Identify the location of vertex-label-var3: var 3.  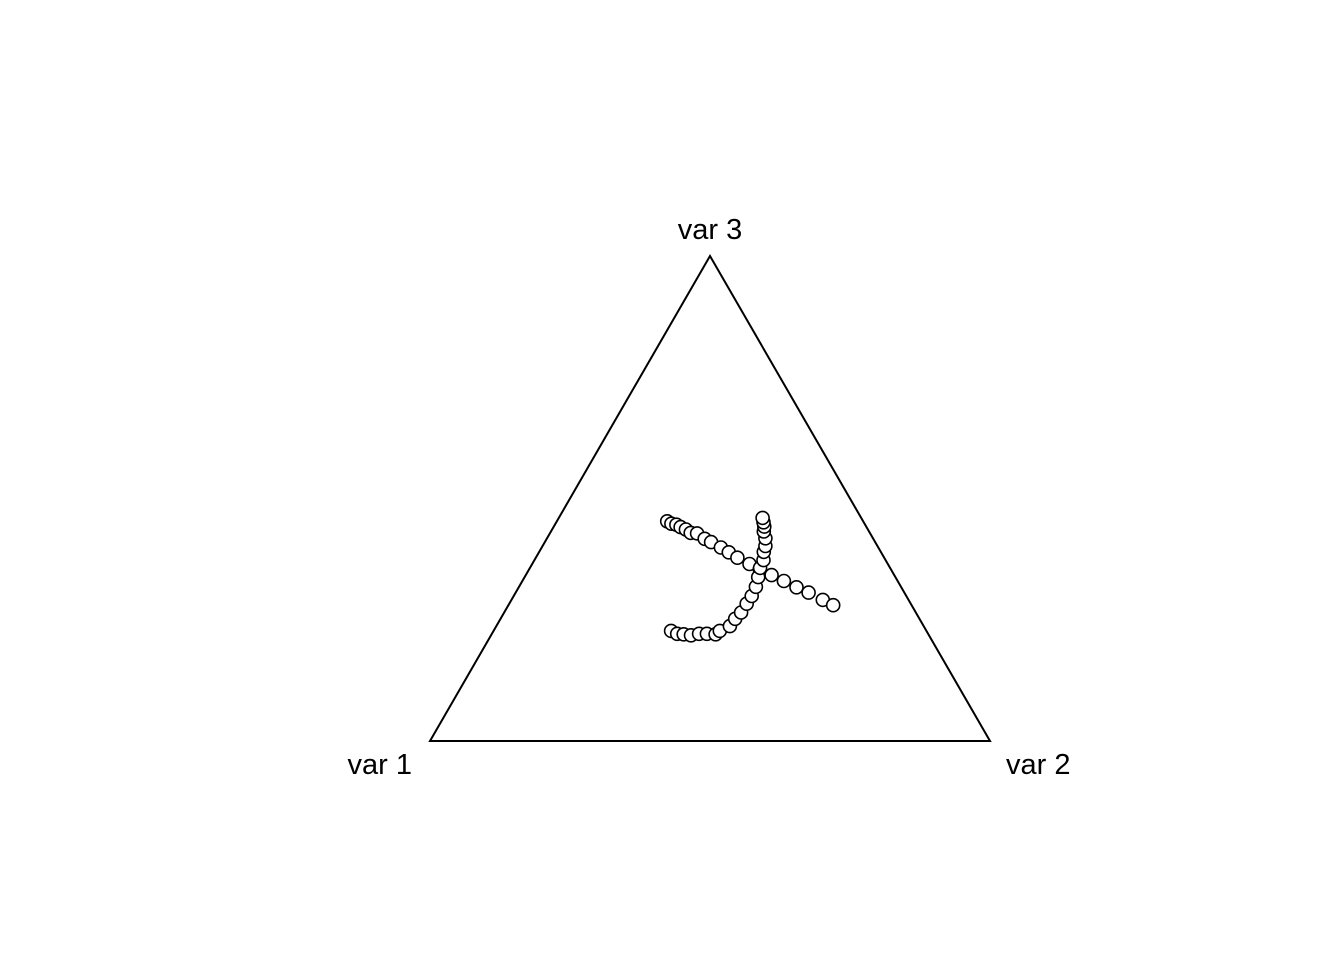
(710, 230).